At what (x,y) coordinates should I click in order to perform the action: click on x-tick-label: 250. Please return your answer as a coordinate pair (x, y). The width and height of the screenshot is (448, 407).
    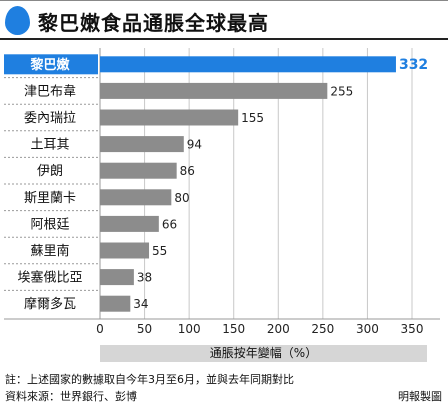
    Looking at the image, I should click on (322, 329).